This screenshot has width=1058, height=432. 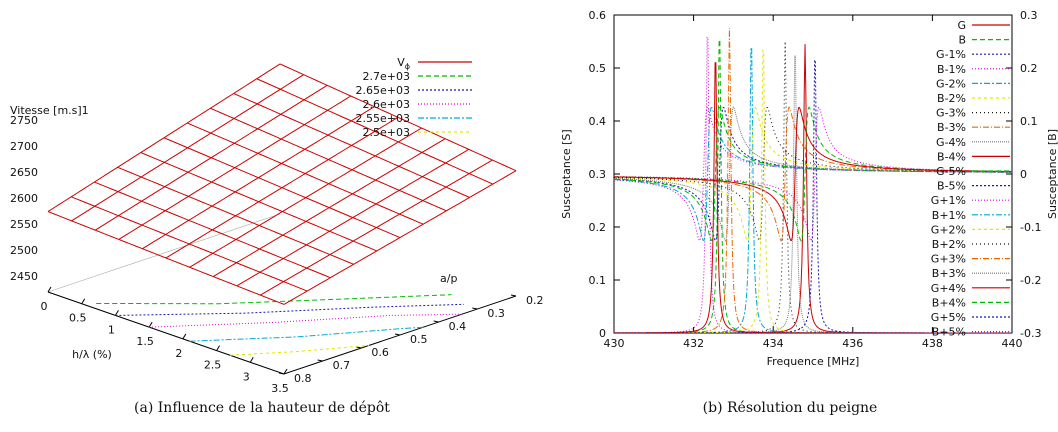 I want to click on legend-label: B-1%, so click(x=951, y=69).